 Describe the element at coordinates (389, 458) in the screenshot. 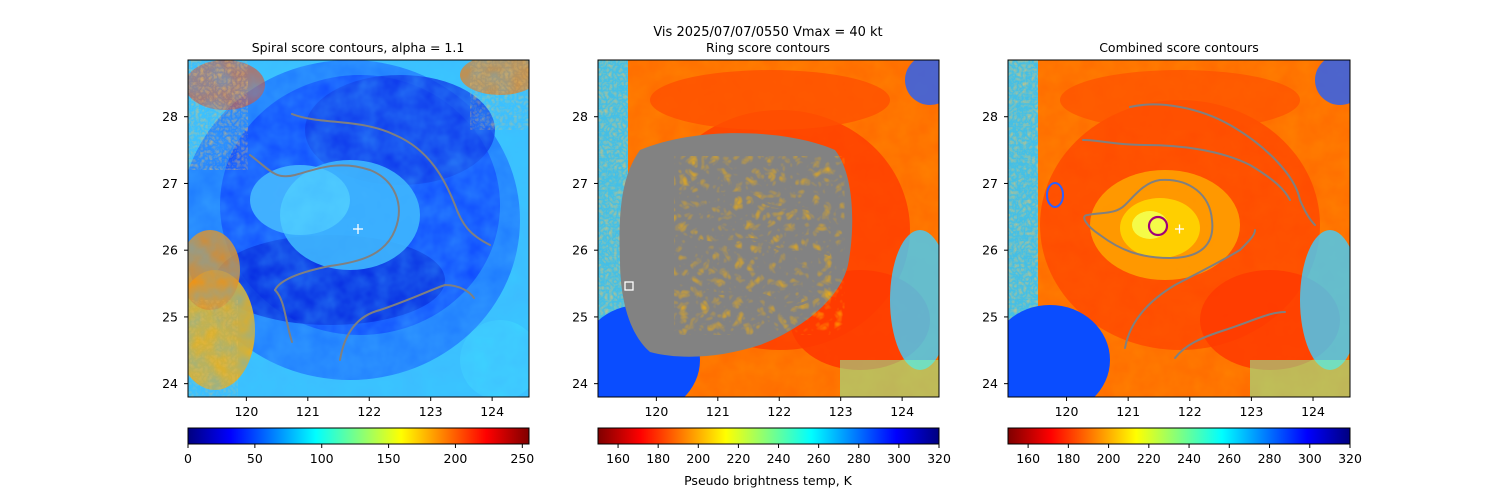

I see `colorbar-tick-label: 150` at that location.